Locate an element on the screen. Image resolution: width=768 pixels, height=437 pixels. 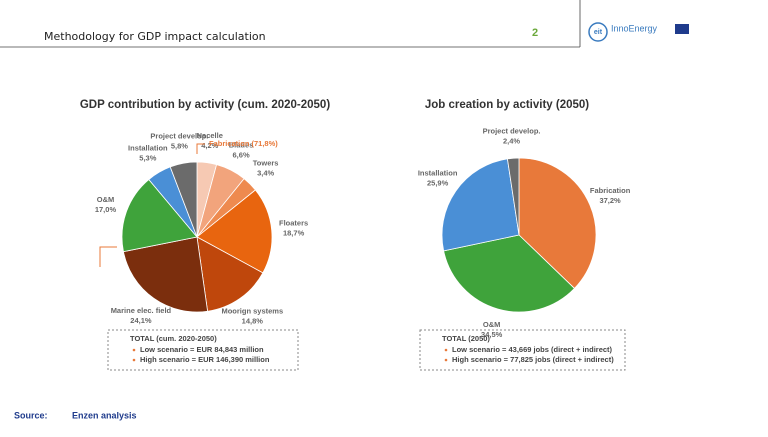
slice-label: Floaters is located at coordinates (293, 222).